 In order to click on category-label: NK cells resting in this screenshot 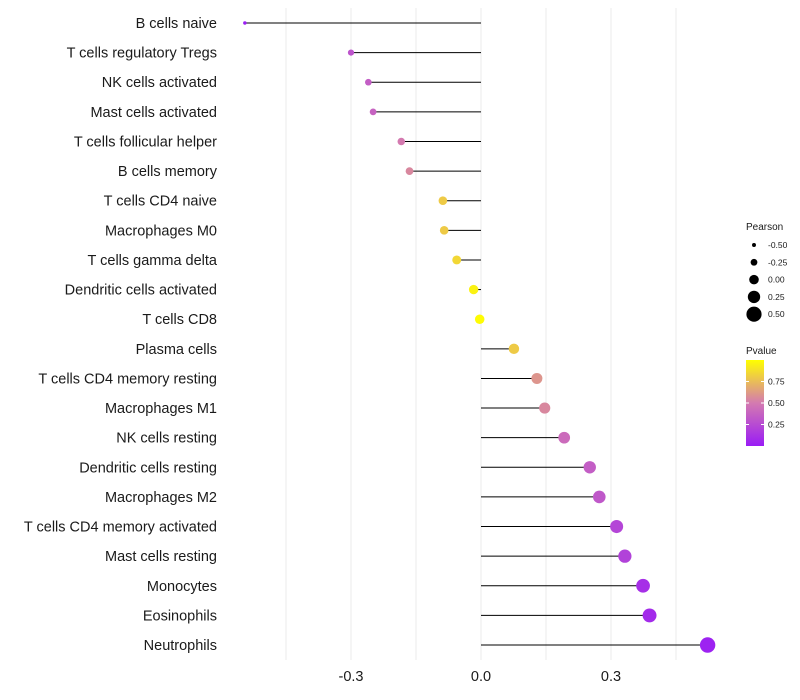, I will do `click(166, 439)`.